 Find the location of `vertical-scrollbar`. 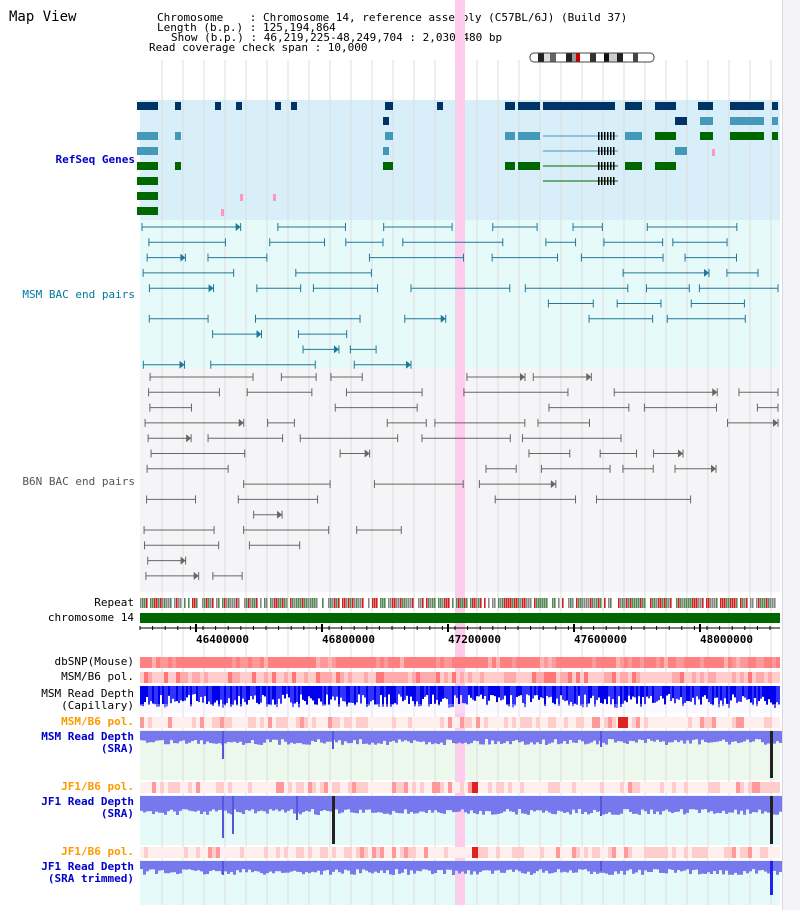

vertical-scrollbar is located at coordinates (791, 455).